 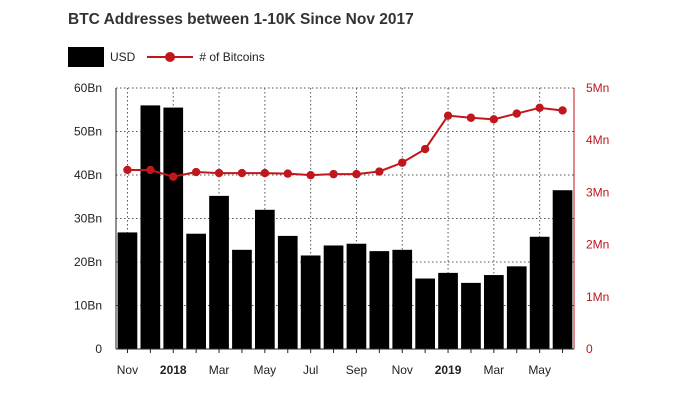 What do you see at coordinates (88, 306) in the screenshot?
I see `left-axis-tick-label: 10Bn` at bounding box center [88, 306].